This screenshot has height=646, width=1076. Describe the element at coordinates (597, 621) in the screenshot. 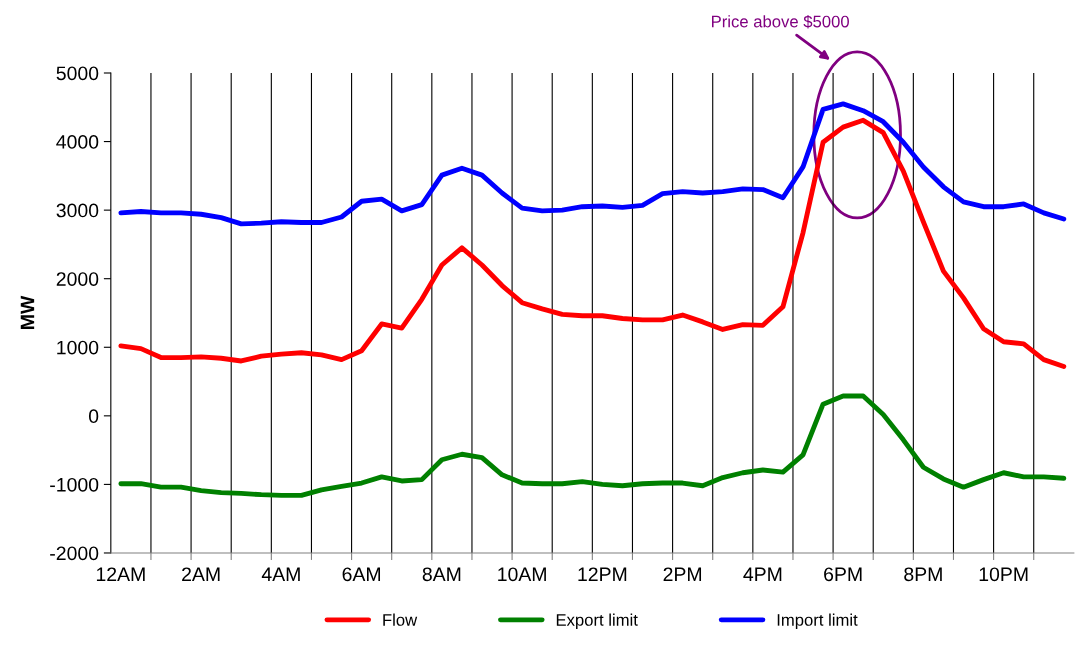

I see `legend-label: Export limit` at that location.